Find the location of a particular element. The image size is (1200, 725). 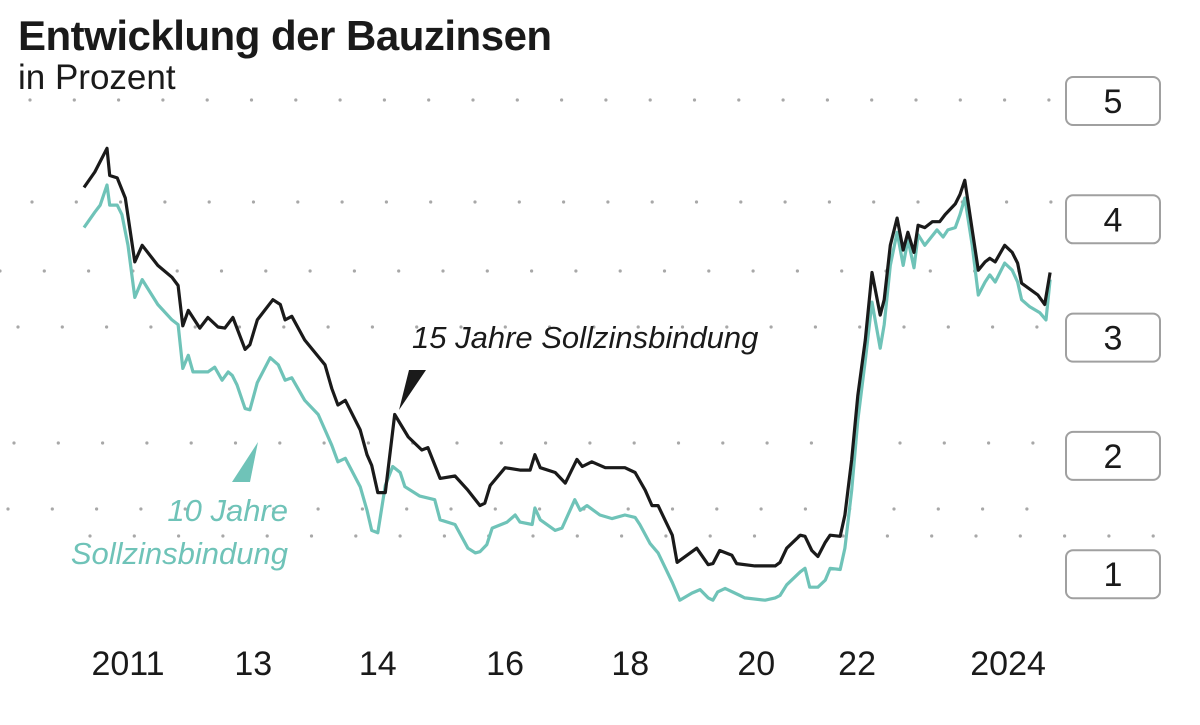

y-tick-label: 5 is located at coordinates (1113, 102).